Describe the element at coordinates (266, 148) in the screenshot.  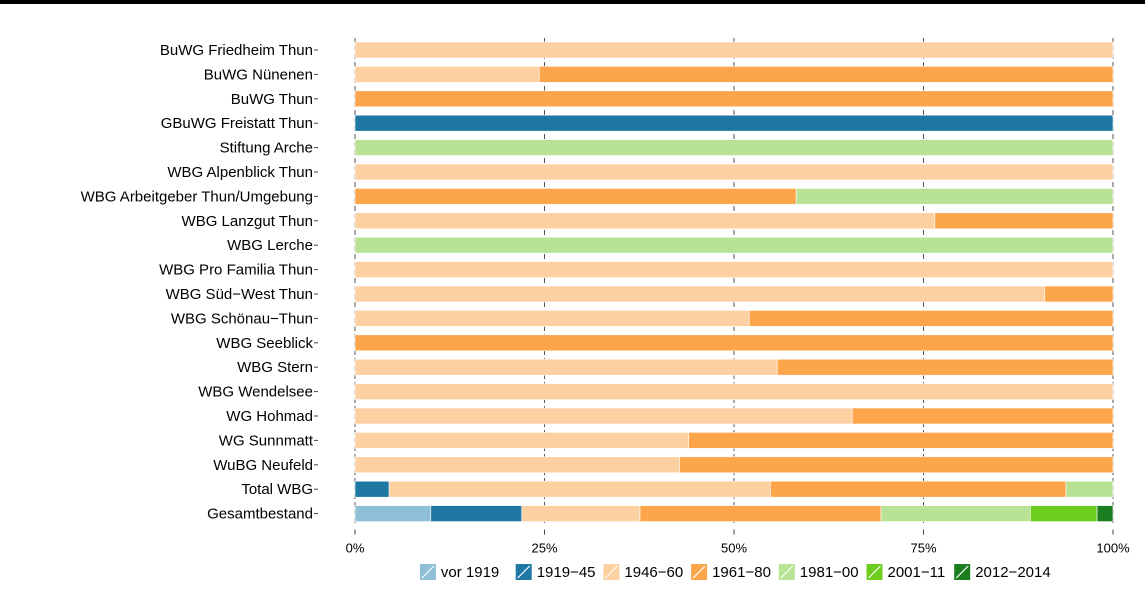
I see `category-label: Stiftung Arche` at that location.